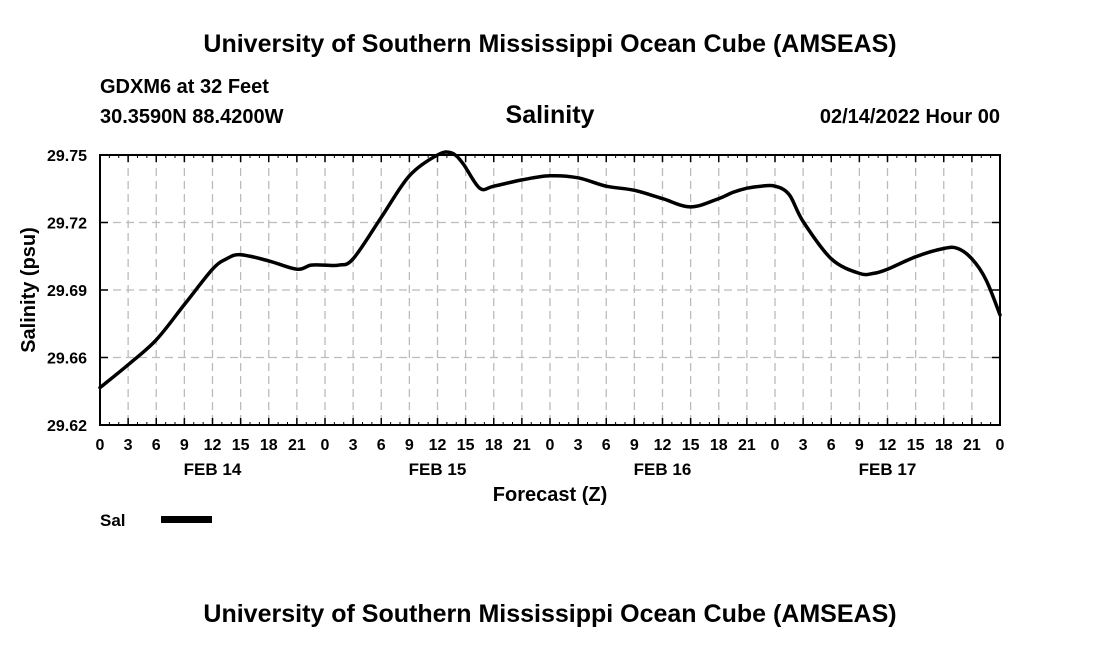  What do you see at coordinates (67, 291) in the screenshot?
I see `y-tick-label: 29.69` at bounding box center [67, 291].